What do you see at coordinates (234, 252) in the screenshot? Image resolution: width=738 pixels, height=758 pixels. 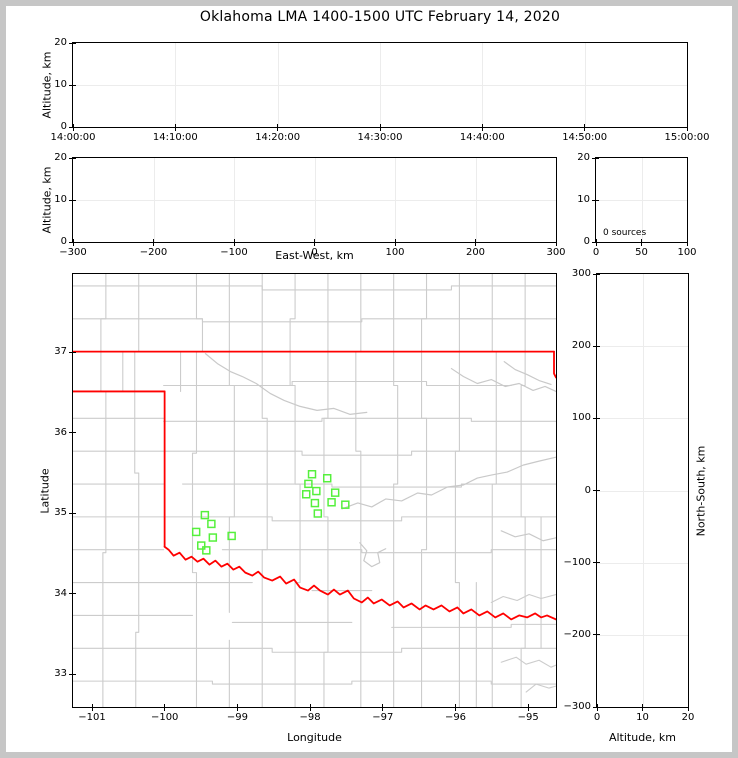 I see `x-tick-label: −100` at bounding box center [234, 252].